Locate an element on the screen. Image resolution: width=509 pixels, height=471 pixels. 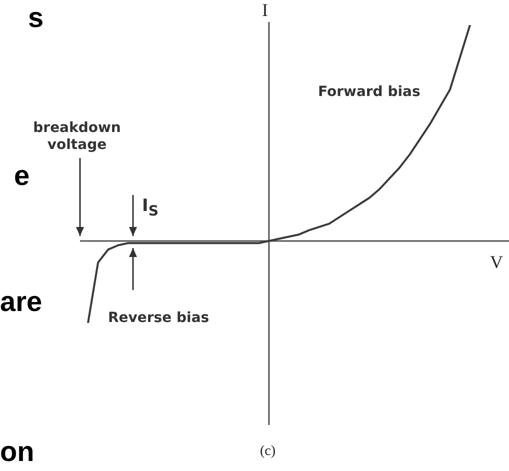
annotation: breakdown voltage is located at coordinates (77, 137).